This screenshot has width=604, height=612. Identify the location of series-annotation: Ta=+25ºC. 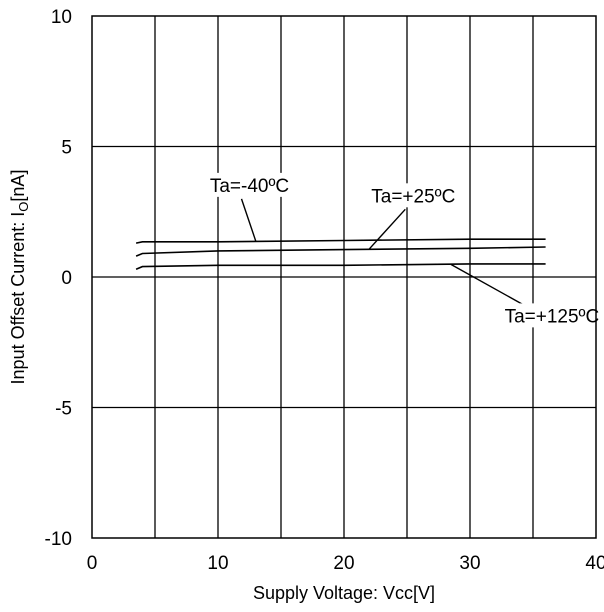
(413, 196).